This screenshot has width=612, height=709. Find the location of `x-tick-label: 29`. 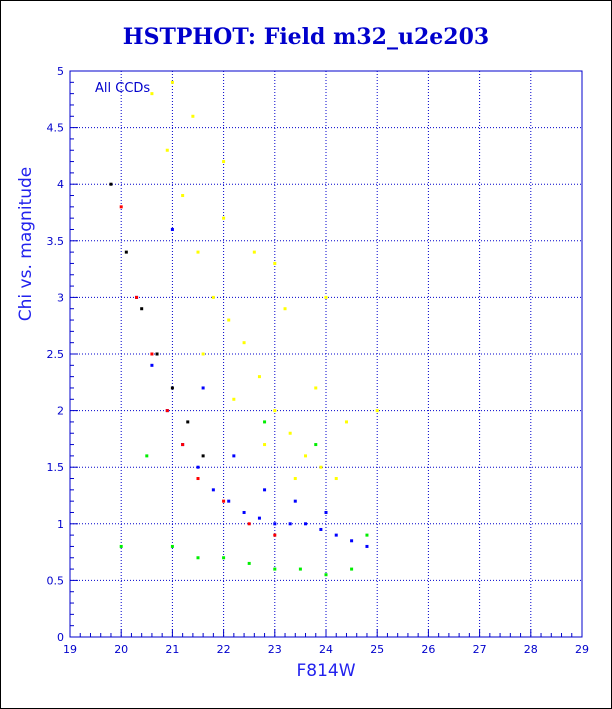

x-tick-label: 29 is located at coordinates (582, 649).